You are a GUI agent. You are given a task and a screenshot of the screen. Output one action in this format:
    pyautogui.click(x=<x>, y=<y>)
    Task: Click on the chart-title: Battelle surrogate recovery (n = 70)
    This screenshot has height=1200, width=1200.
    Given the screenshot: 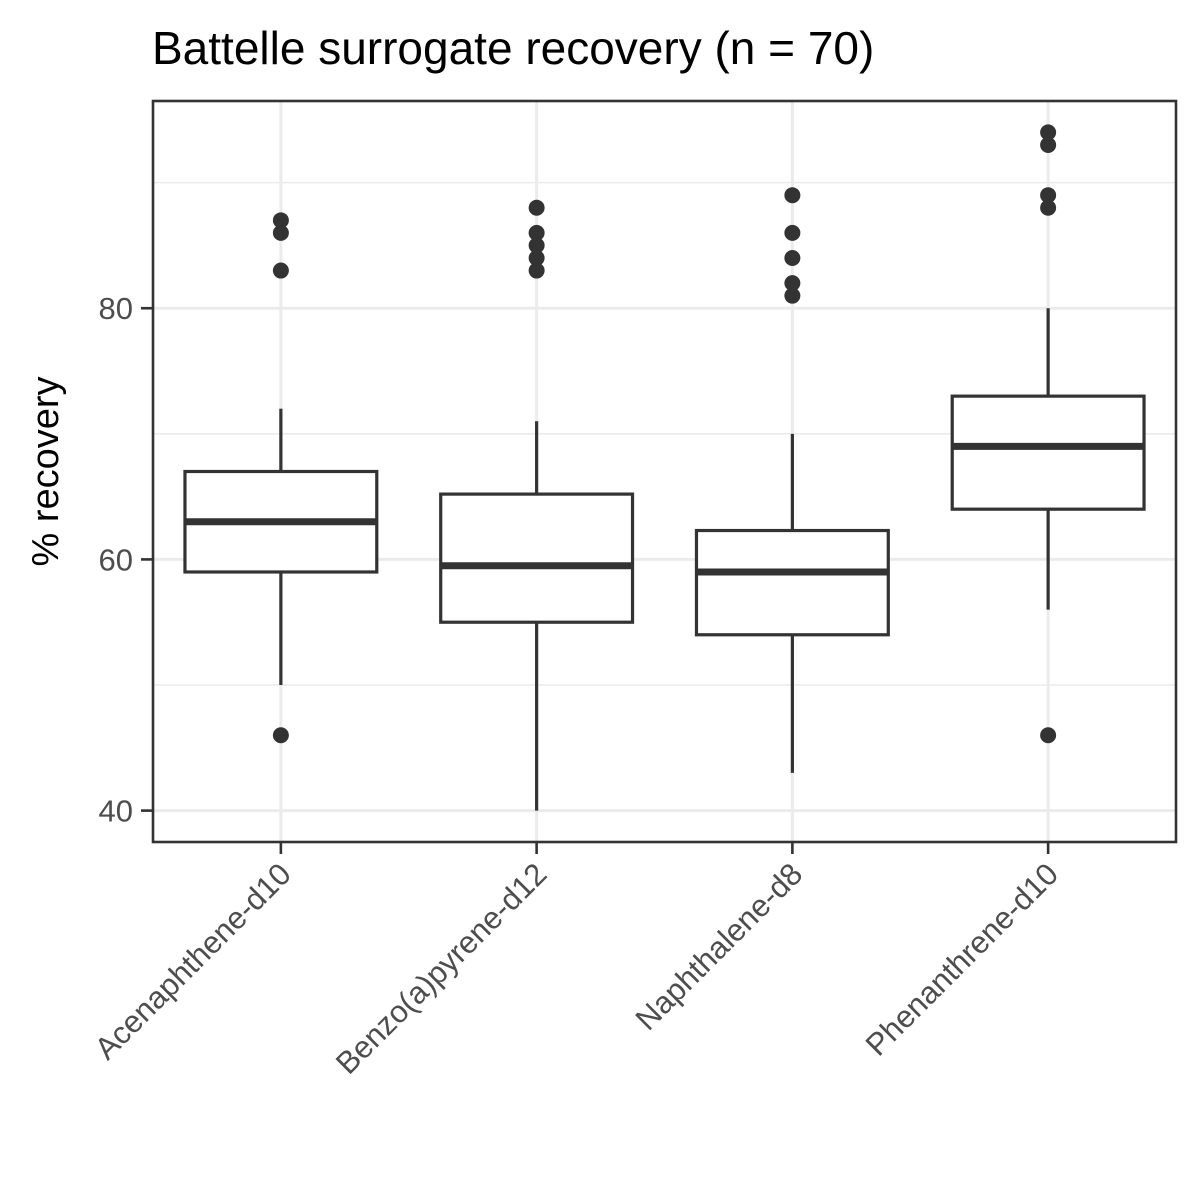 What is the action you would take?
    pyautogui.click(x=513, y=48)
    